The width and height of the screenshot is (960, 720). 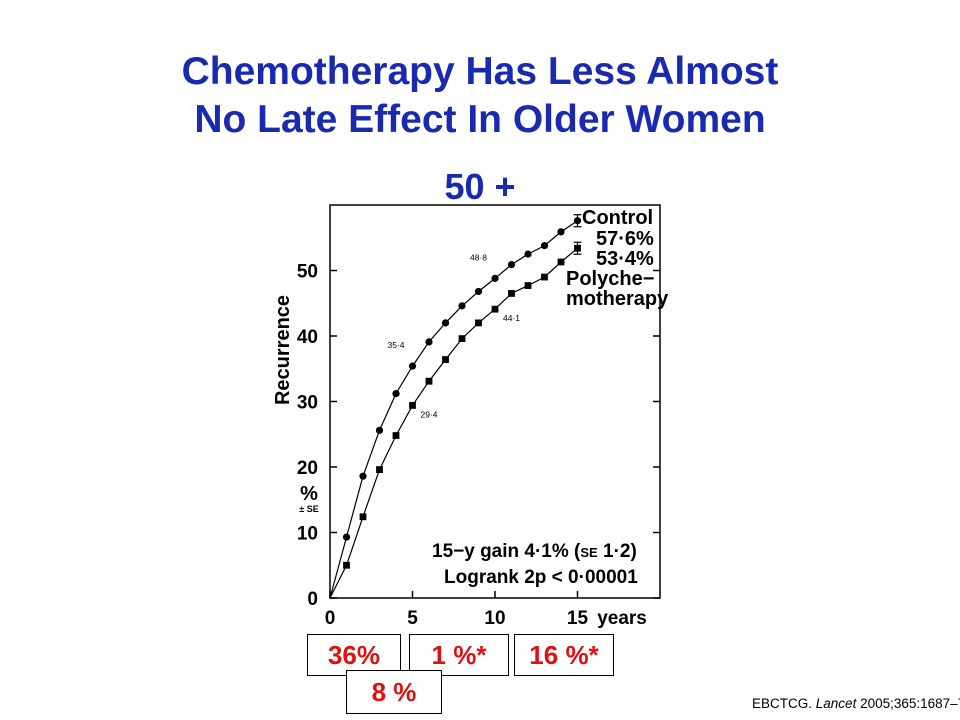 I want to click on gain-annotation: 15−y gain 4·1% (SE 1·2), so click(x=534, y=551).